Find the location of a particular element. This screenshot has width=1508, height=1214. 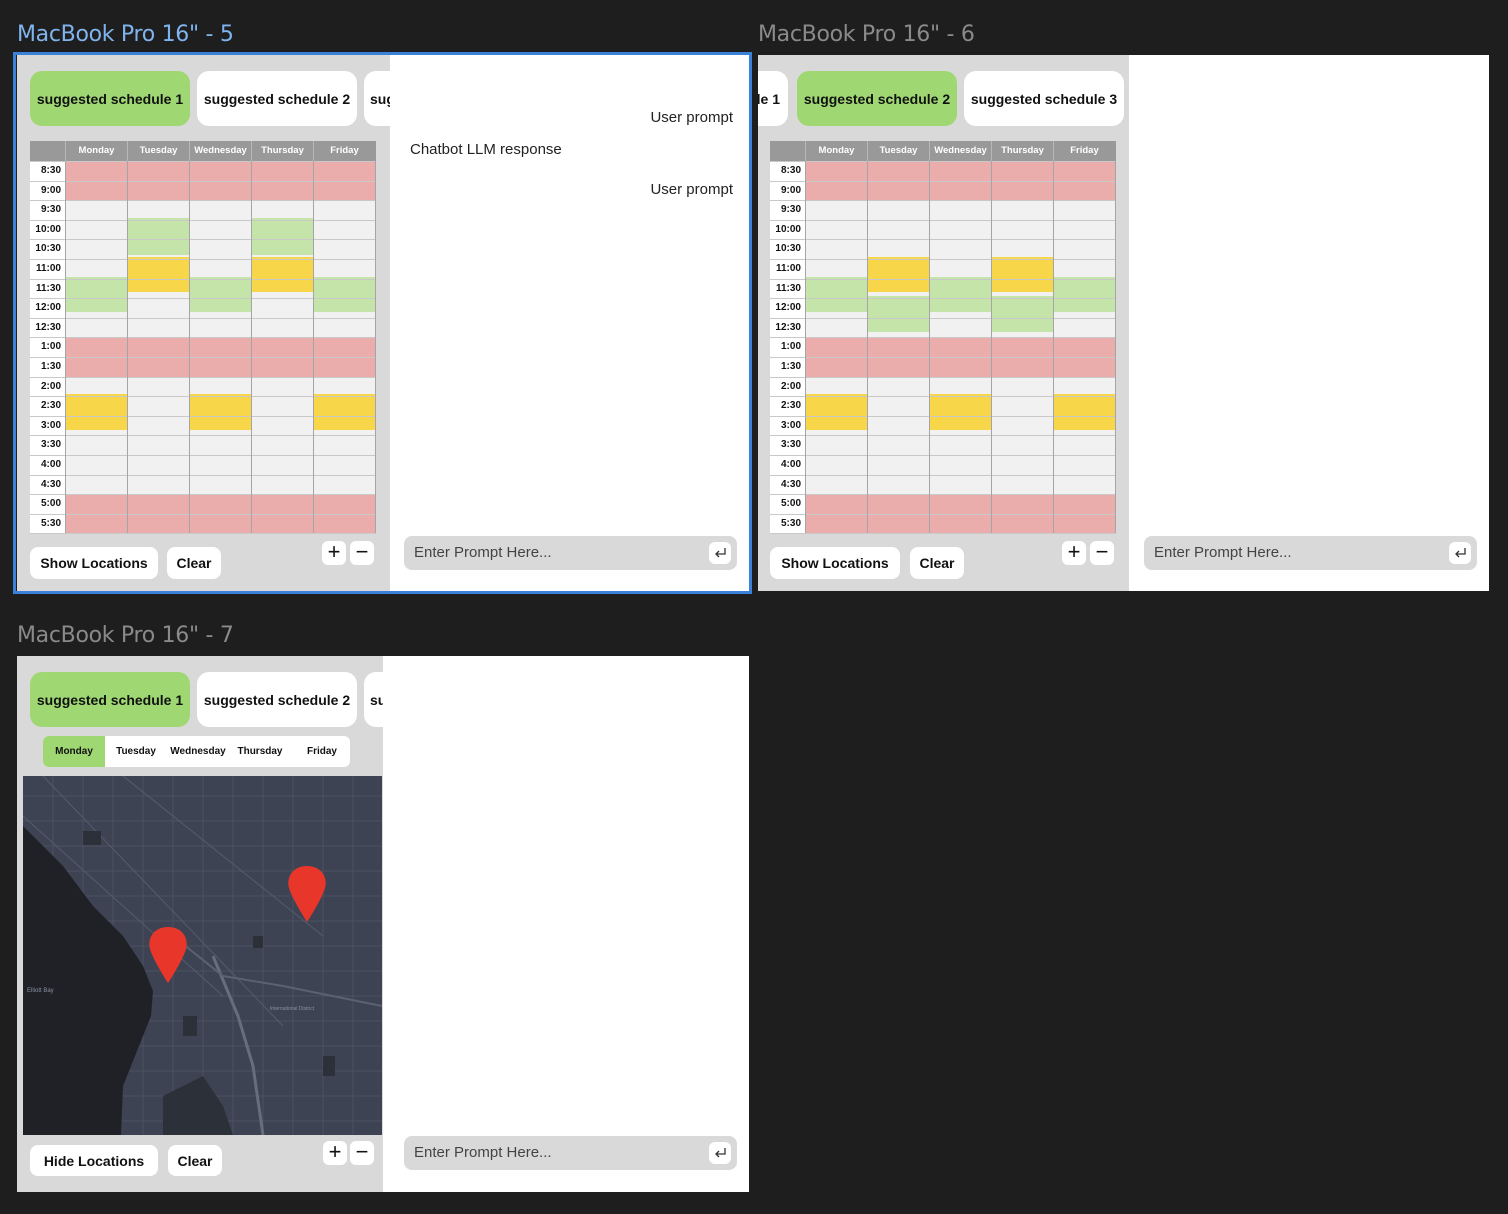

map-view: Elliott Bay International District is located at coordinates (202, 955).